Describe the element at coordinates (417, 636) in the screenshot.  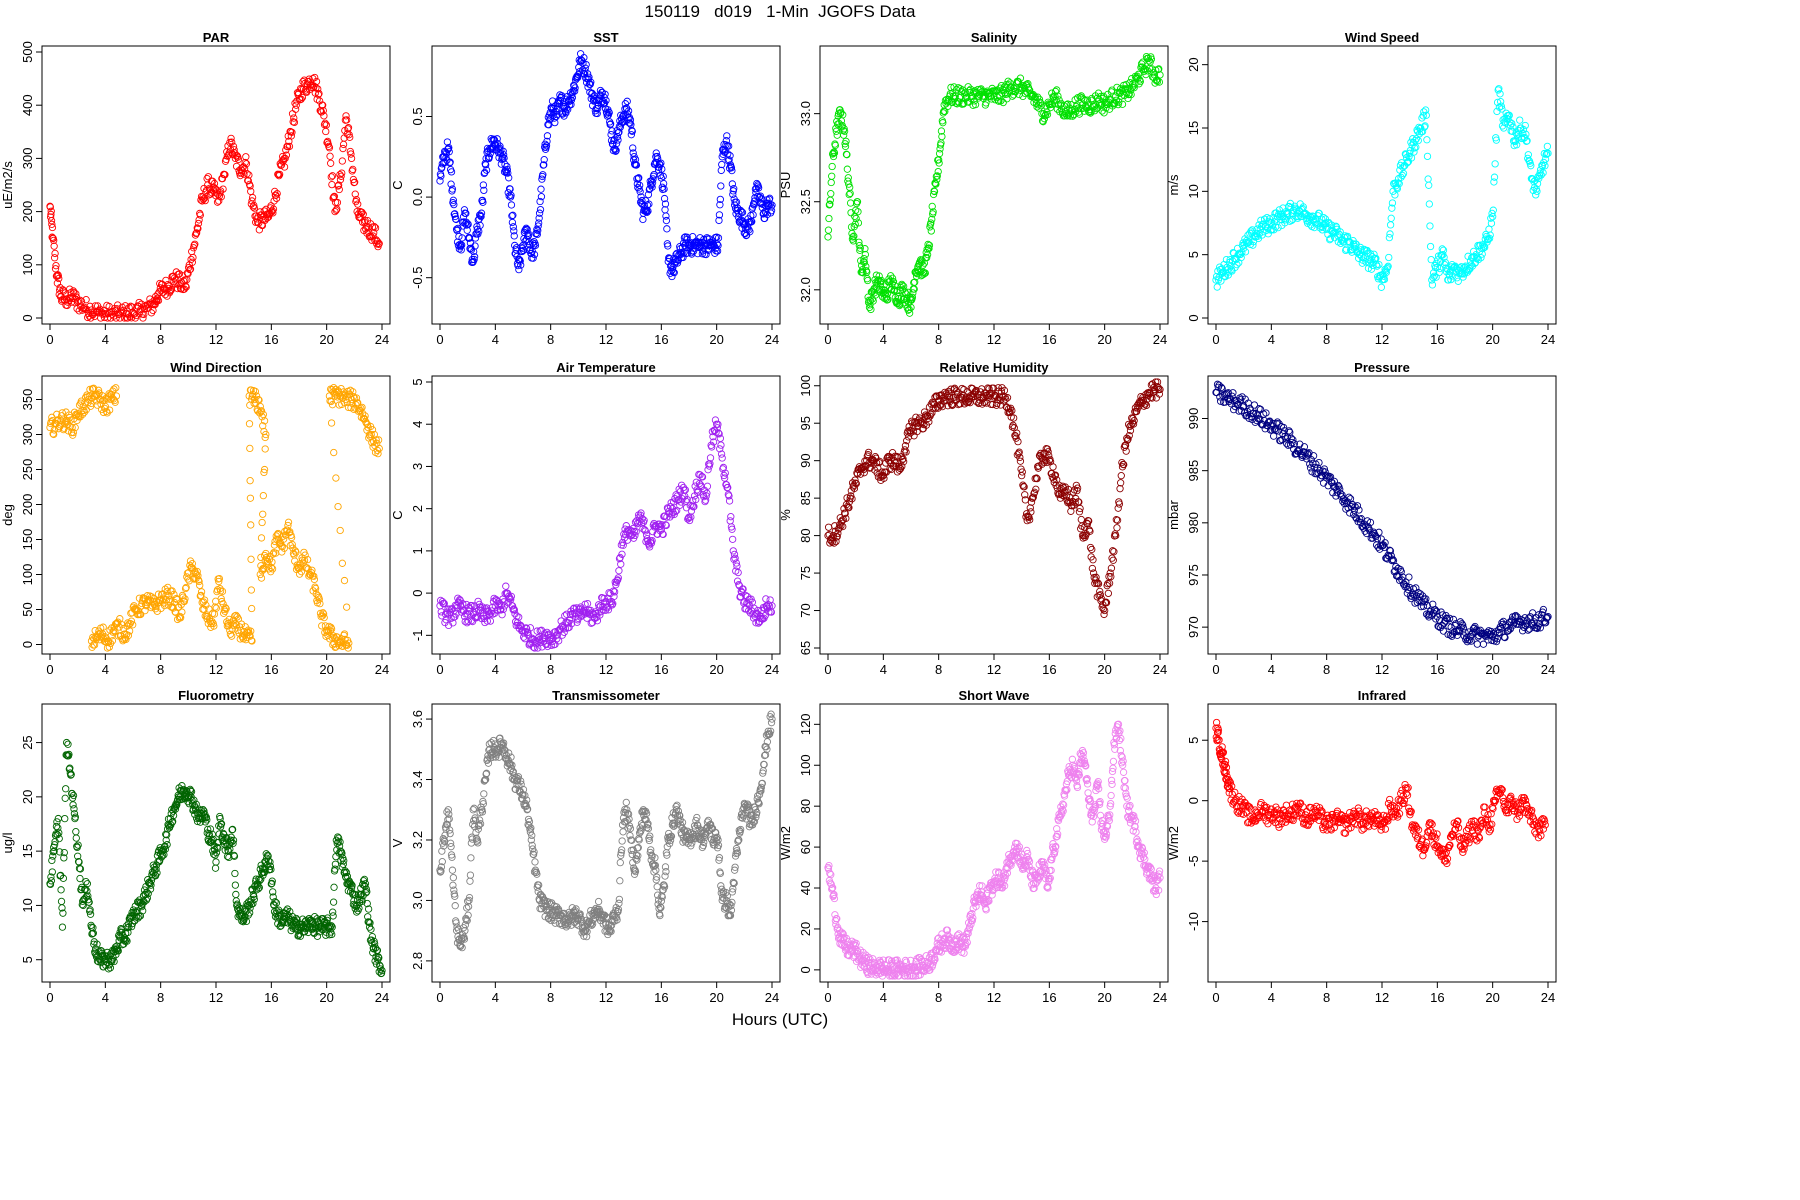
I see `y-tick-label: -1` at that location.